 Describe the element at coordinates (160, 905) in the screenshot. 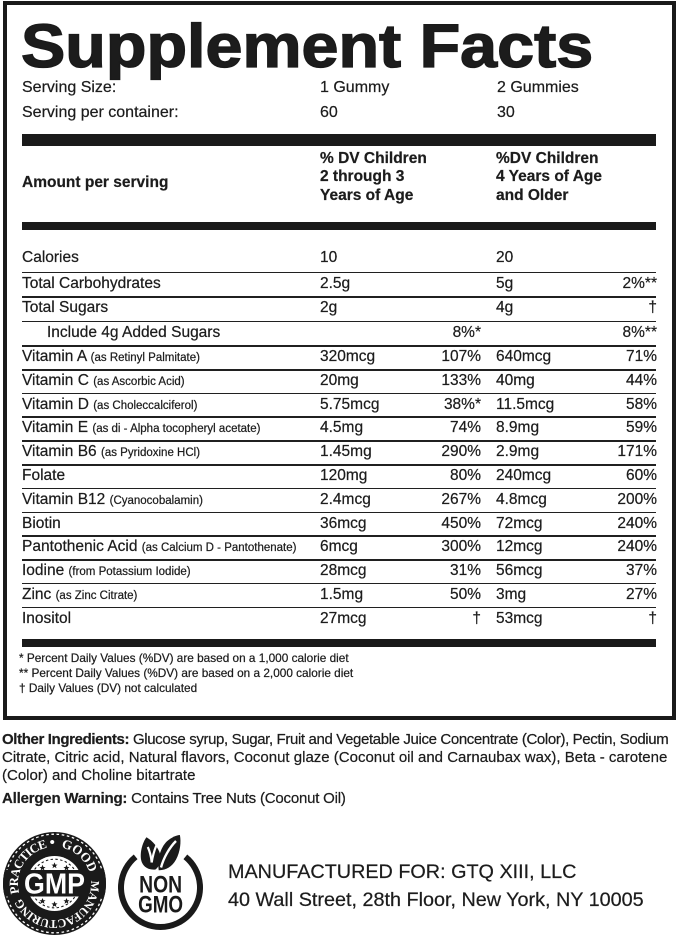

I see `svg-text: GMO` at that location.